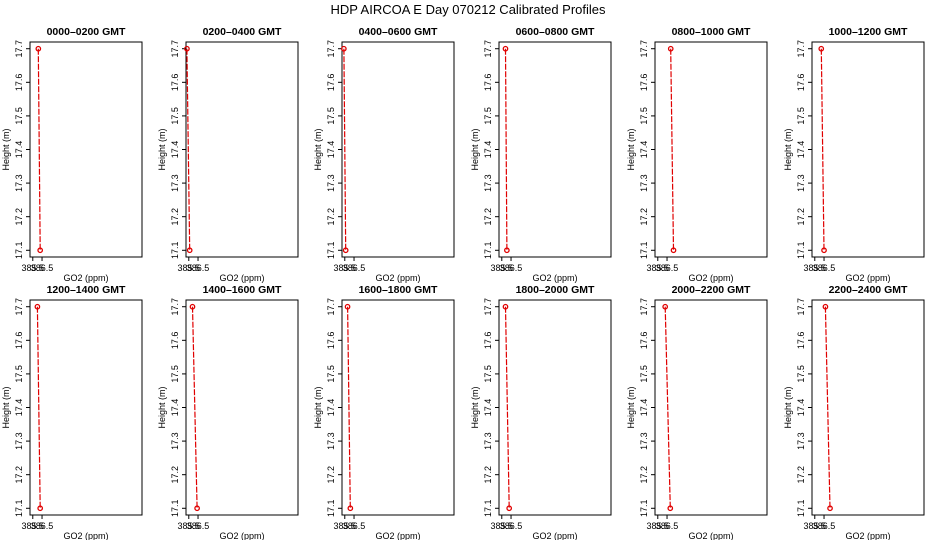 This screenshot has height=540, width=936. Describe the element at coordinates (242, 32) in the screenshot. I see `panel-title: 0200–0400 GMT` at that location.